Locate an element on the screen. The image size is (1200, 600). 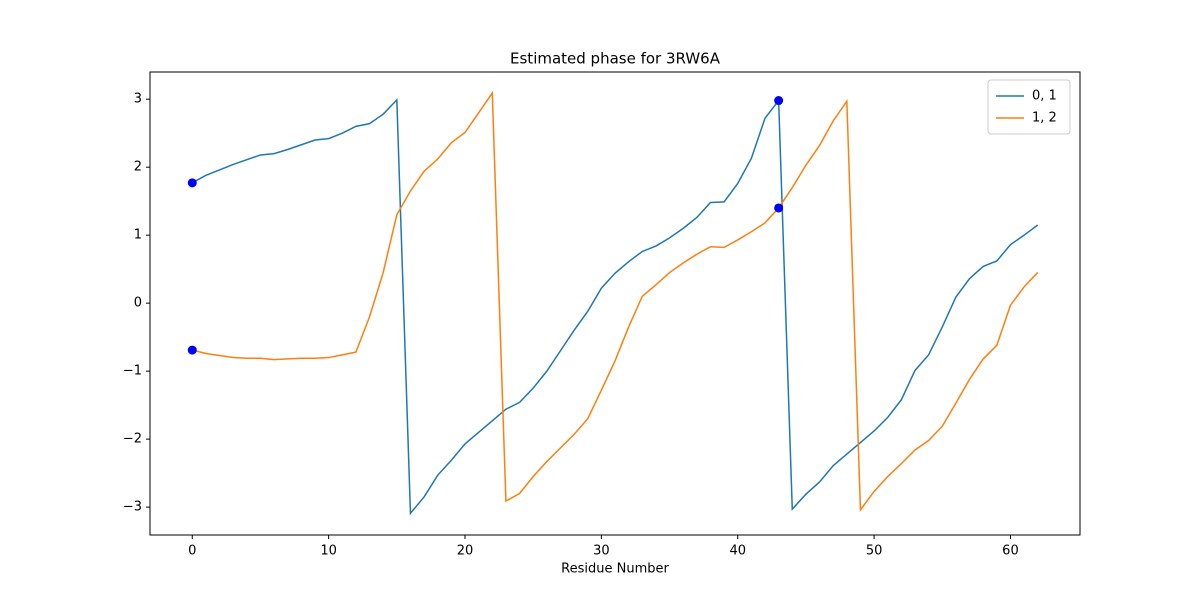
x-tick-label: 40 is located at coordinates (737, 551).